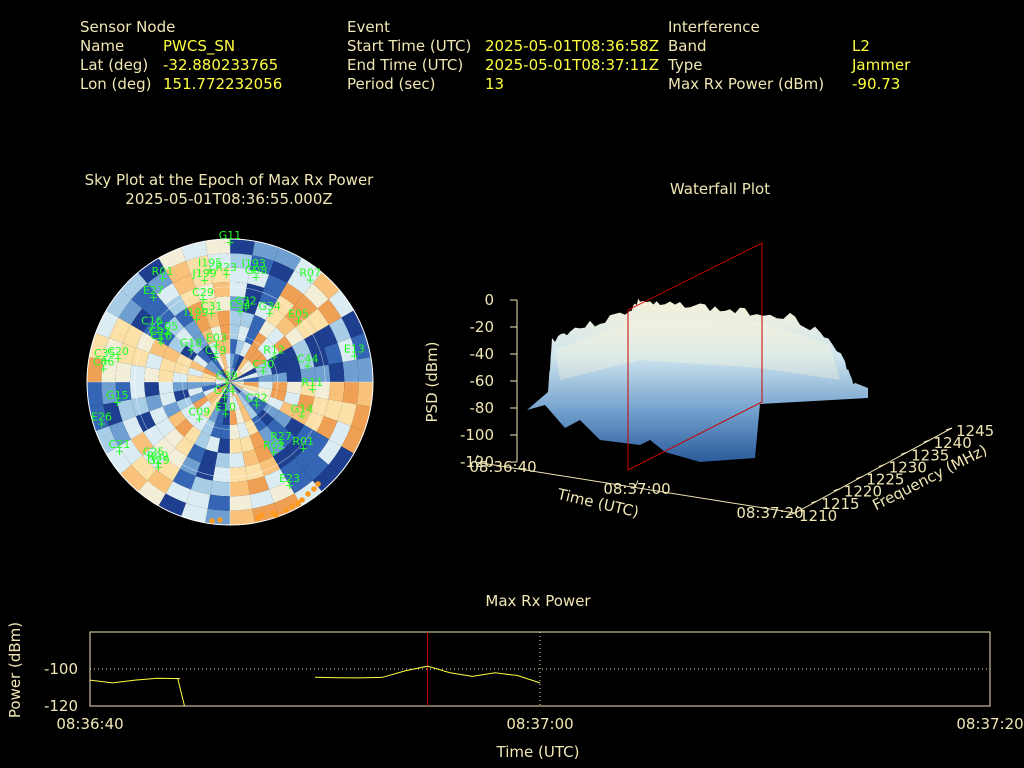 The width and height of the screenshot is (1024, 768). I want to click on sat-label: E10, so click(225, 406).